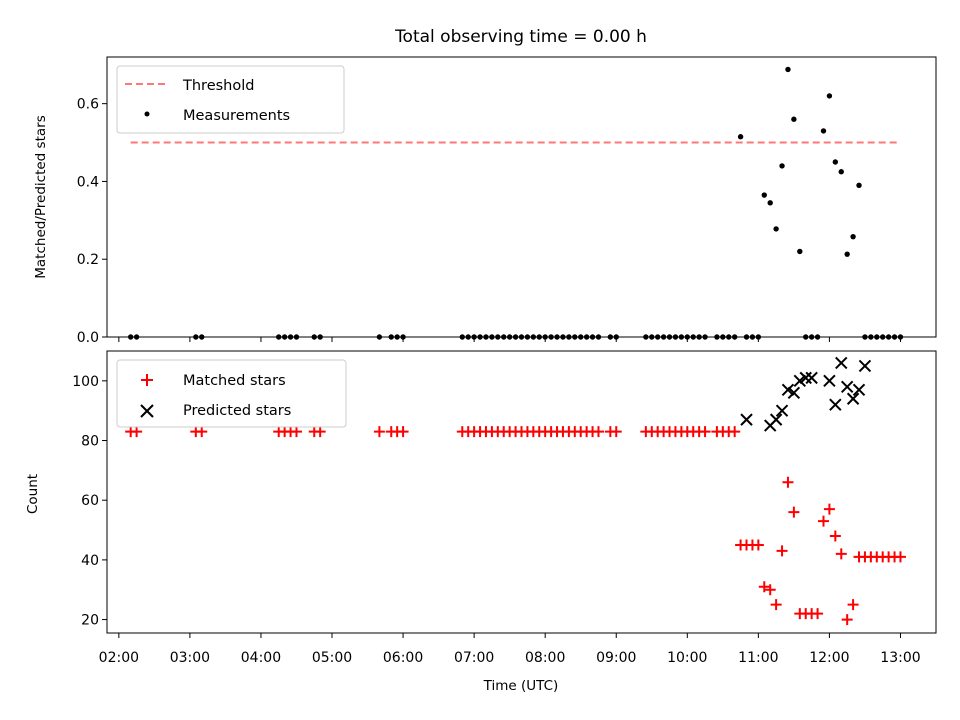 The image size is (960, 720). What do you see at coordinates (545, 658) in the screenshot?
I see `x-tick-label: 08:00` at bounding box center [545, 658].